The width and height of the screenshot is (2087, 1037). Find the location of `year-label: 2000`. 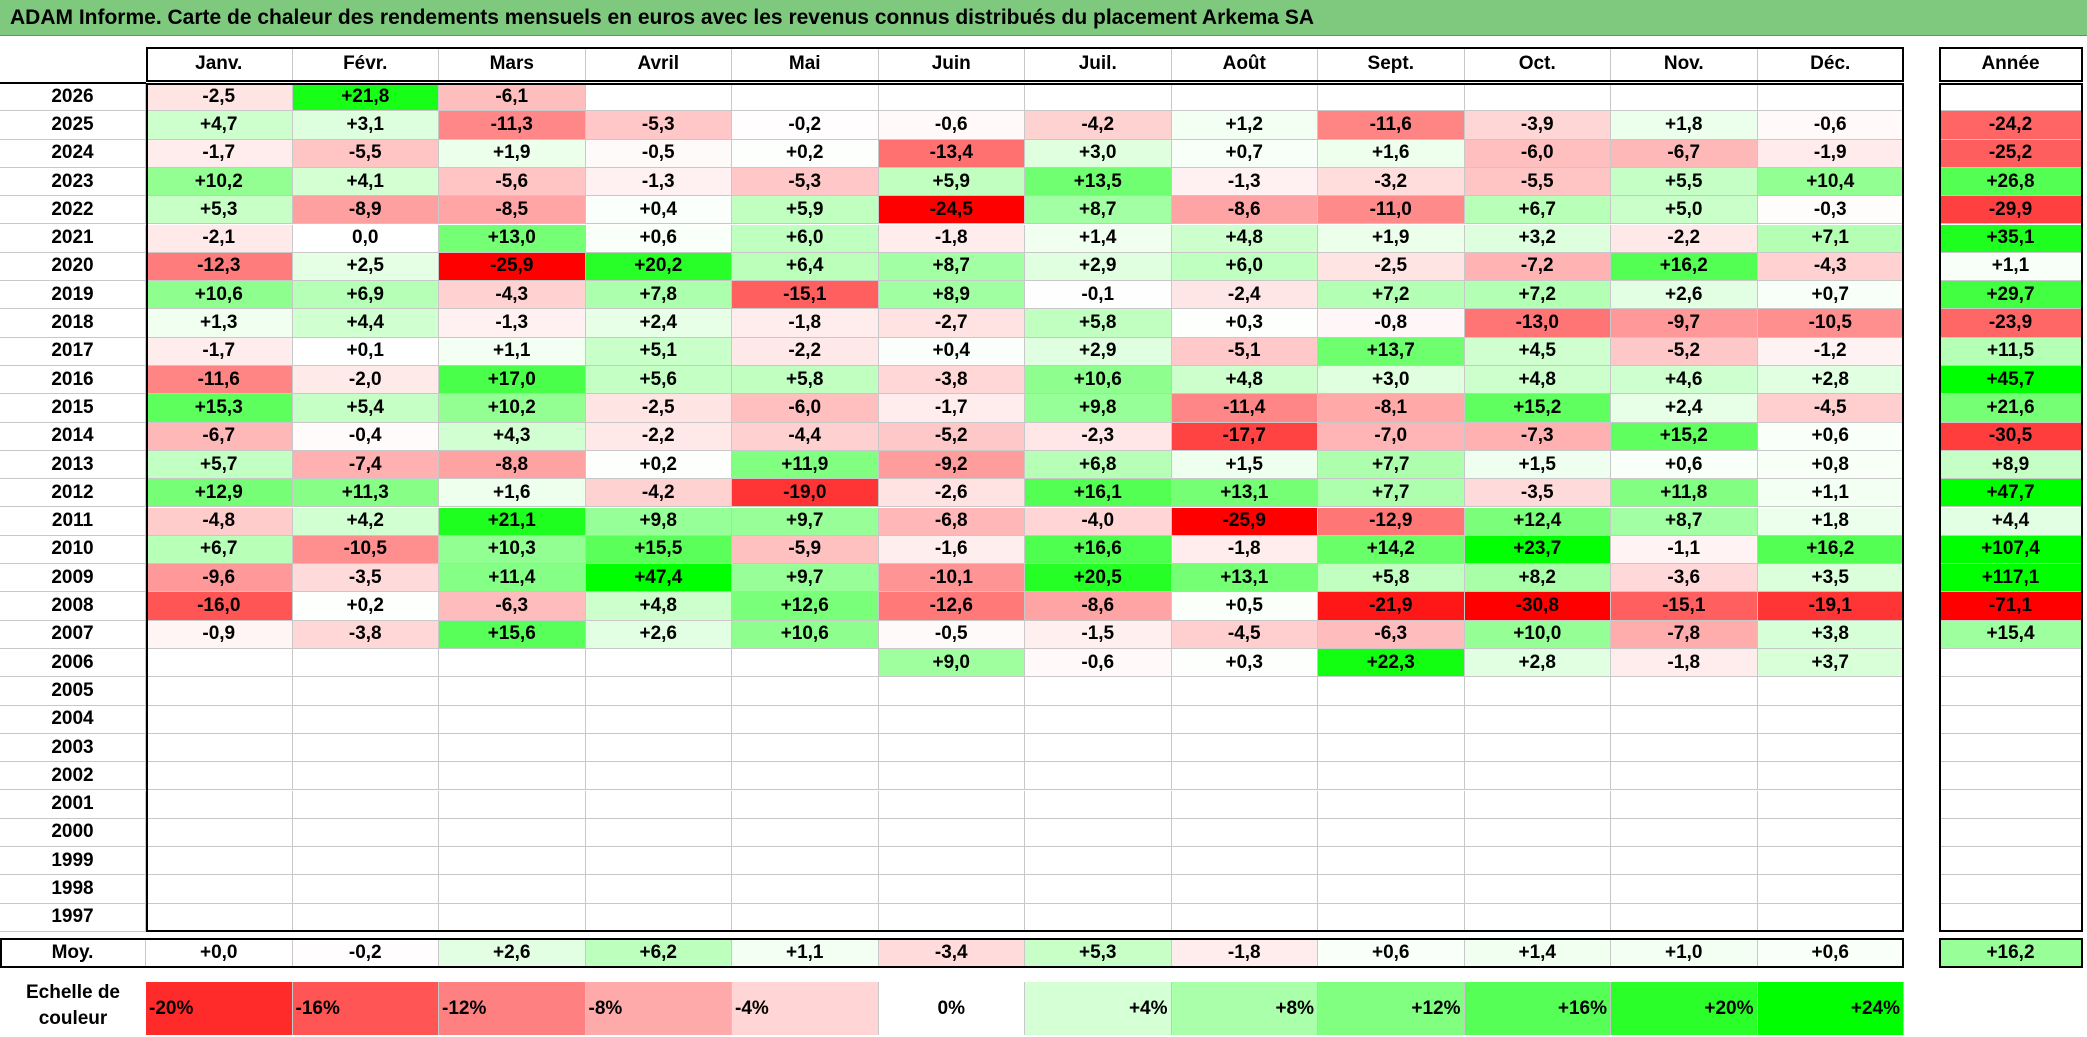

year-label: 2000 is located at coordinates (73, 833).